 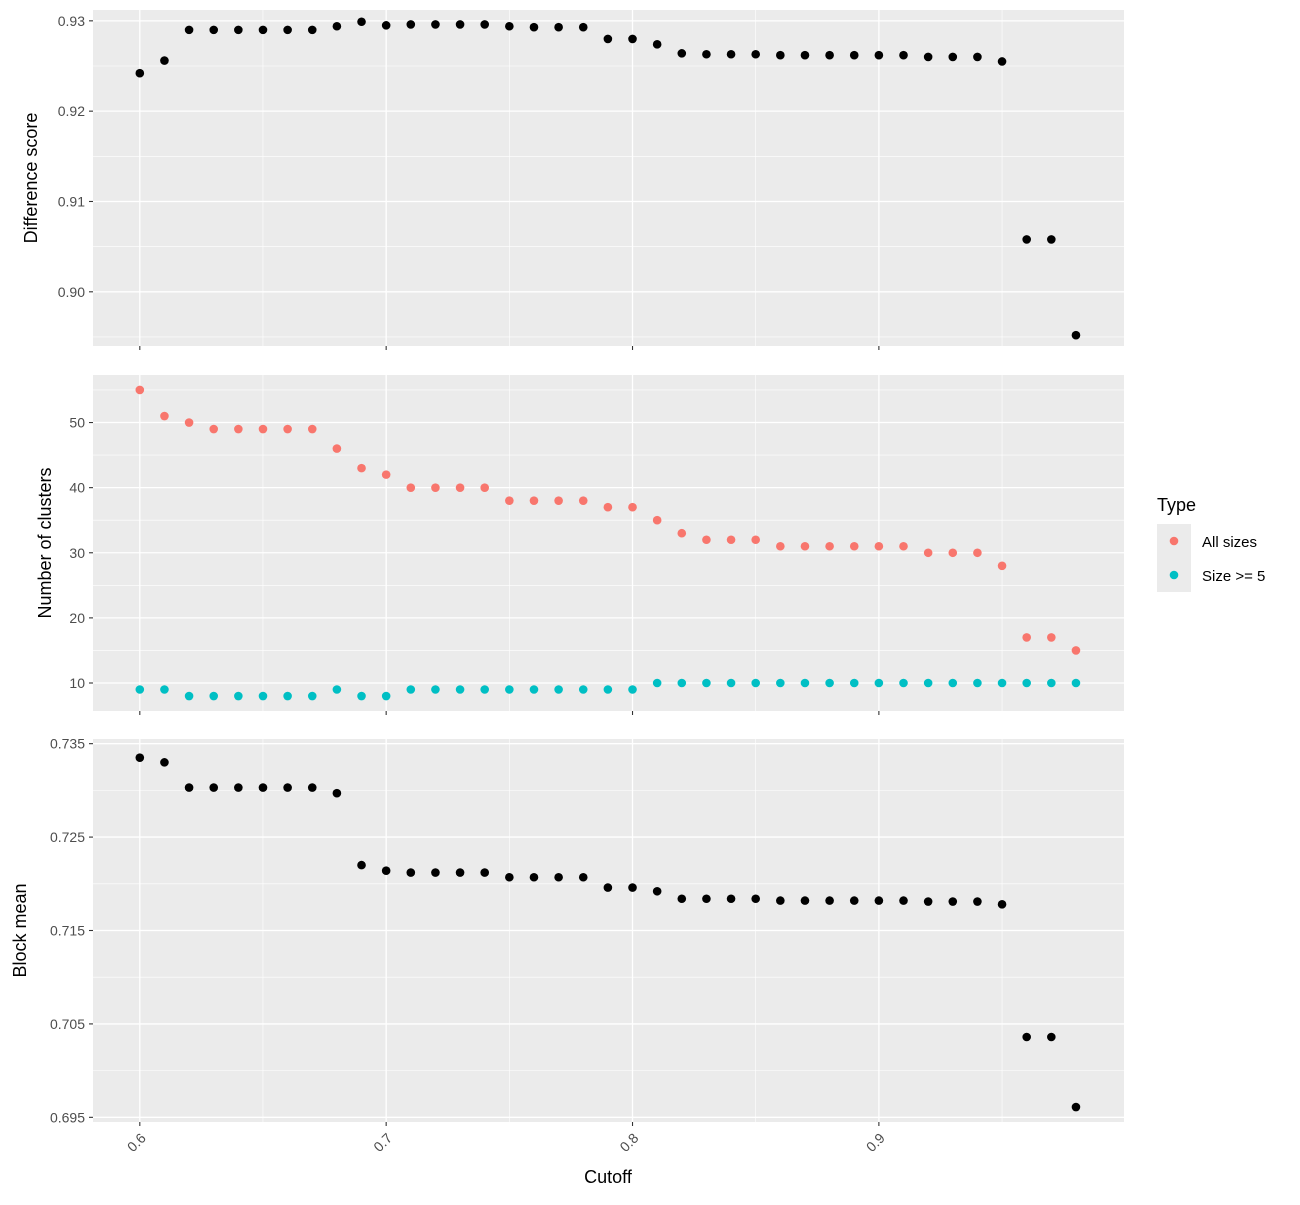 I want to click on x-axis: 0.6 0.7 0.8 0.9, so click(x=506, y=1142).